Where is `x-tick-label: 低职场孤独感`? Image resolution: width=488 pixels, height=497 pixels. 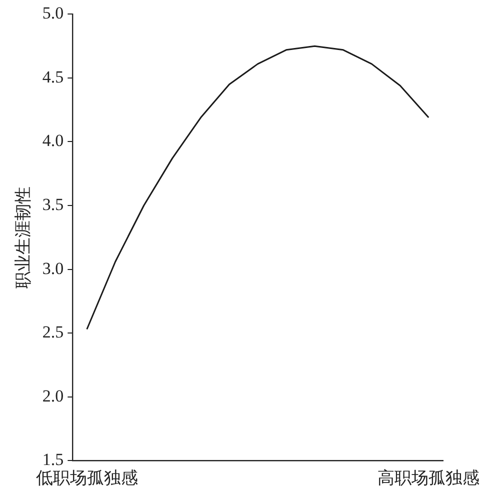 x-tick-label: 低职场孤独感 is located at coordinates (87, 478).